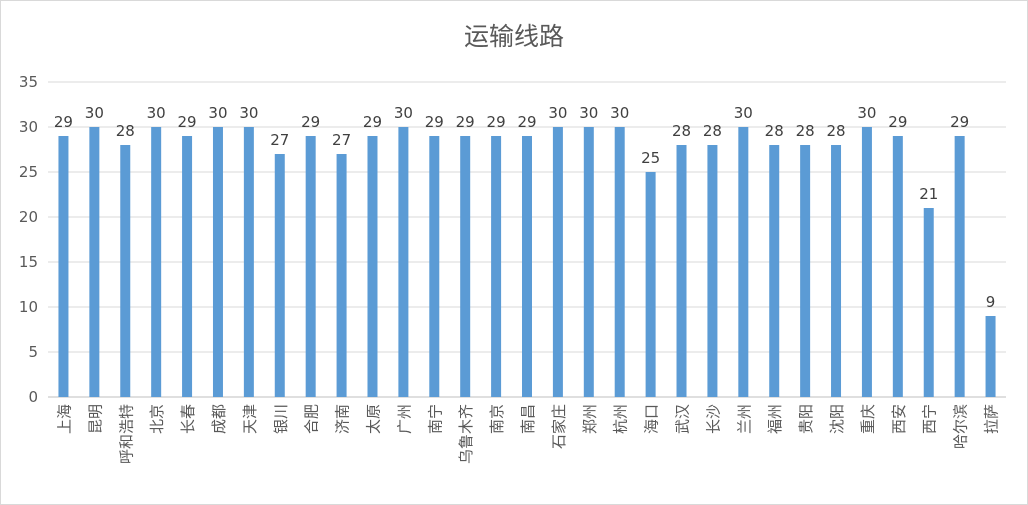  Describe the element at coordinates (497, 419) in the screenshot. I see `x-tick-label: 南京` at that location.